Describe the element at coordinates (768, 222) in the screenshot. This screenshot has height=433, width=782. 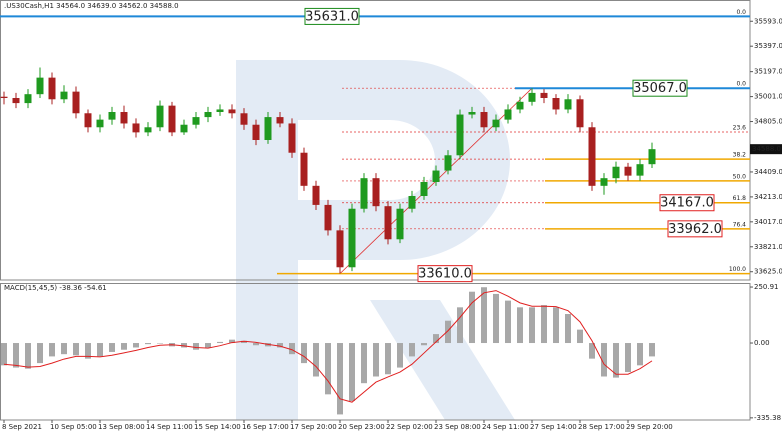
I see `y-tick-label: 34017.0` at that location.